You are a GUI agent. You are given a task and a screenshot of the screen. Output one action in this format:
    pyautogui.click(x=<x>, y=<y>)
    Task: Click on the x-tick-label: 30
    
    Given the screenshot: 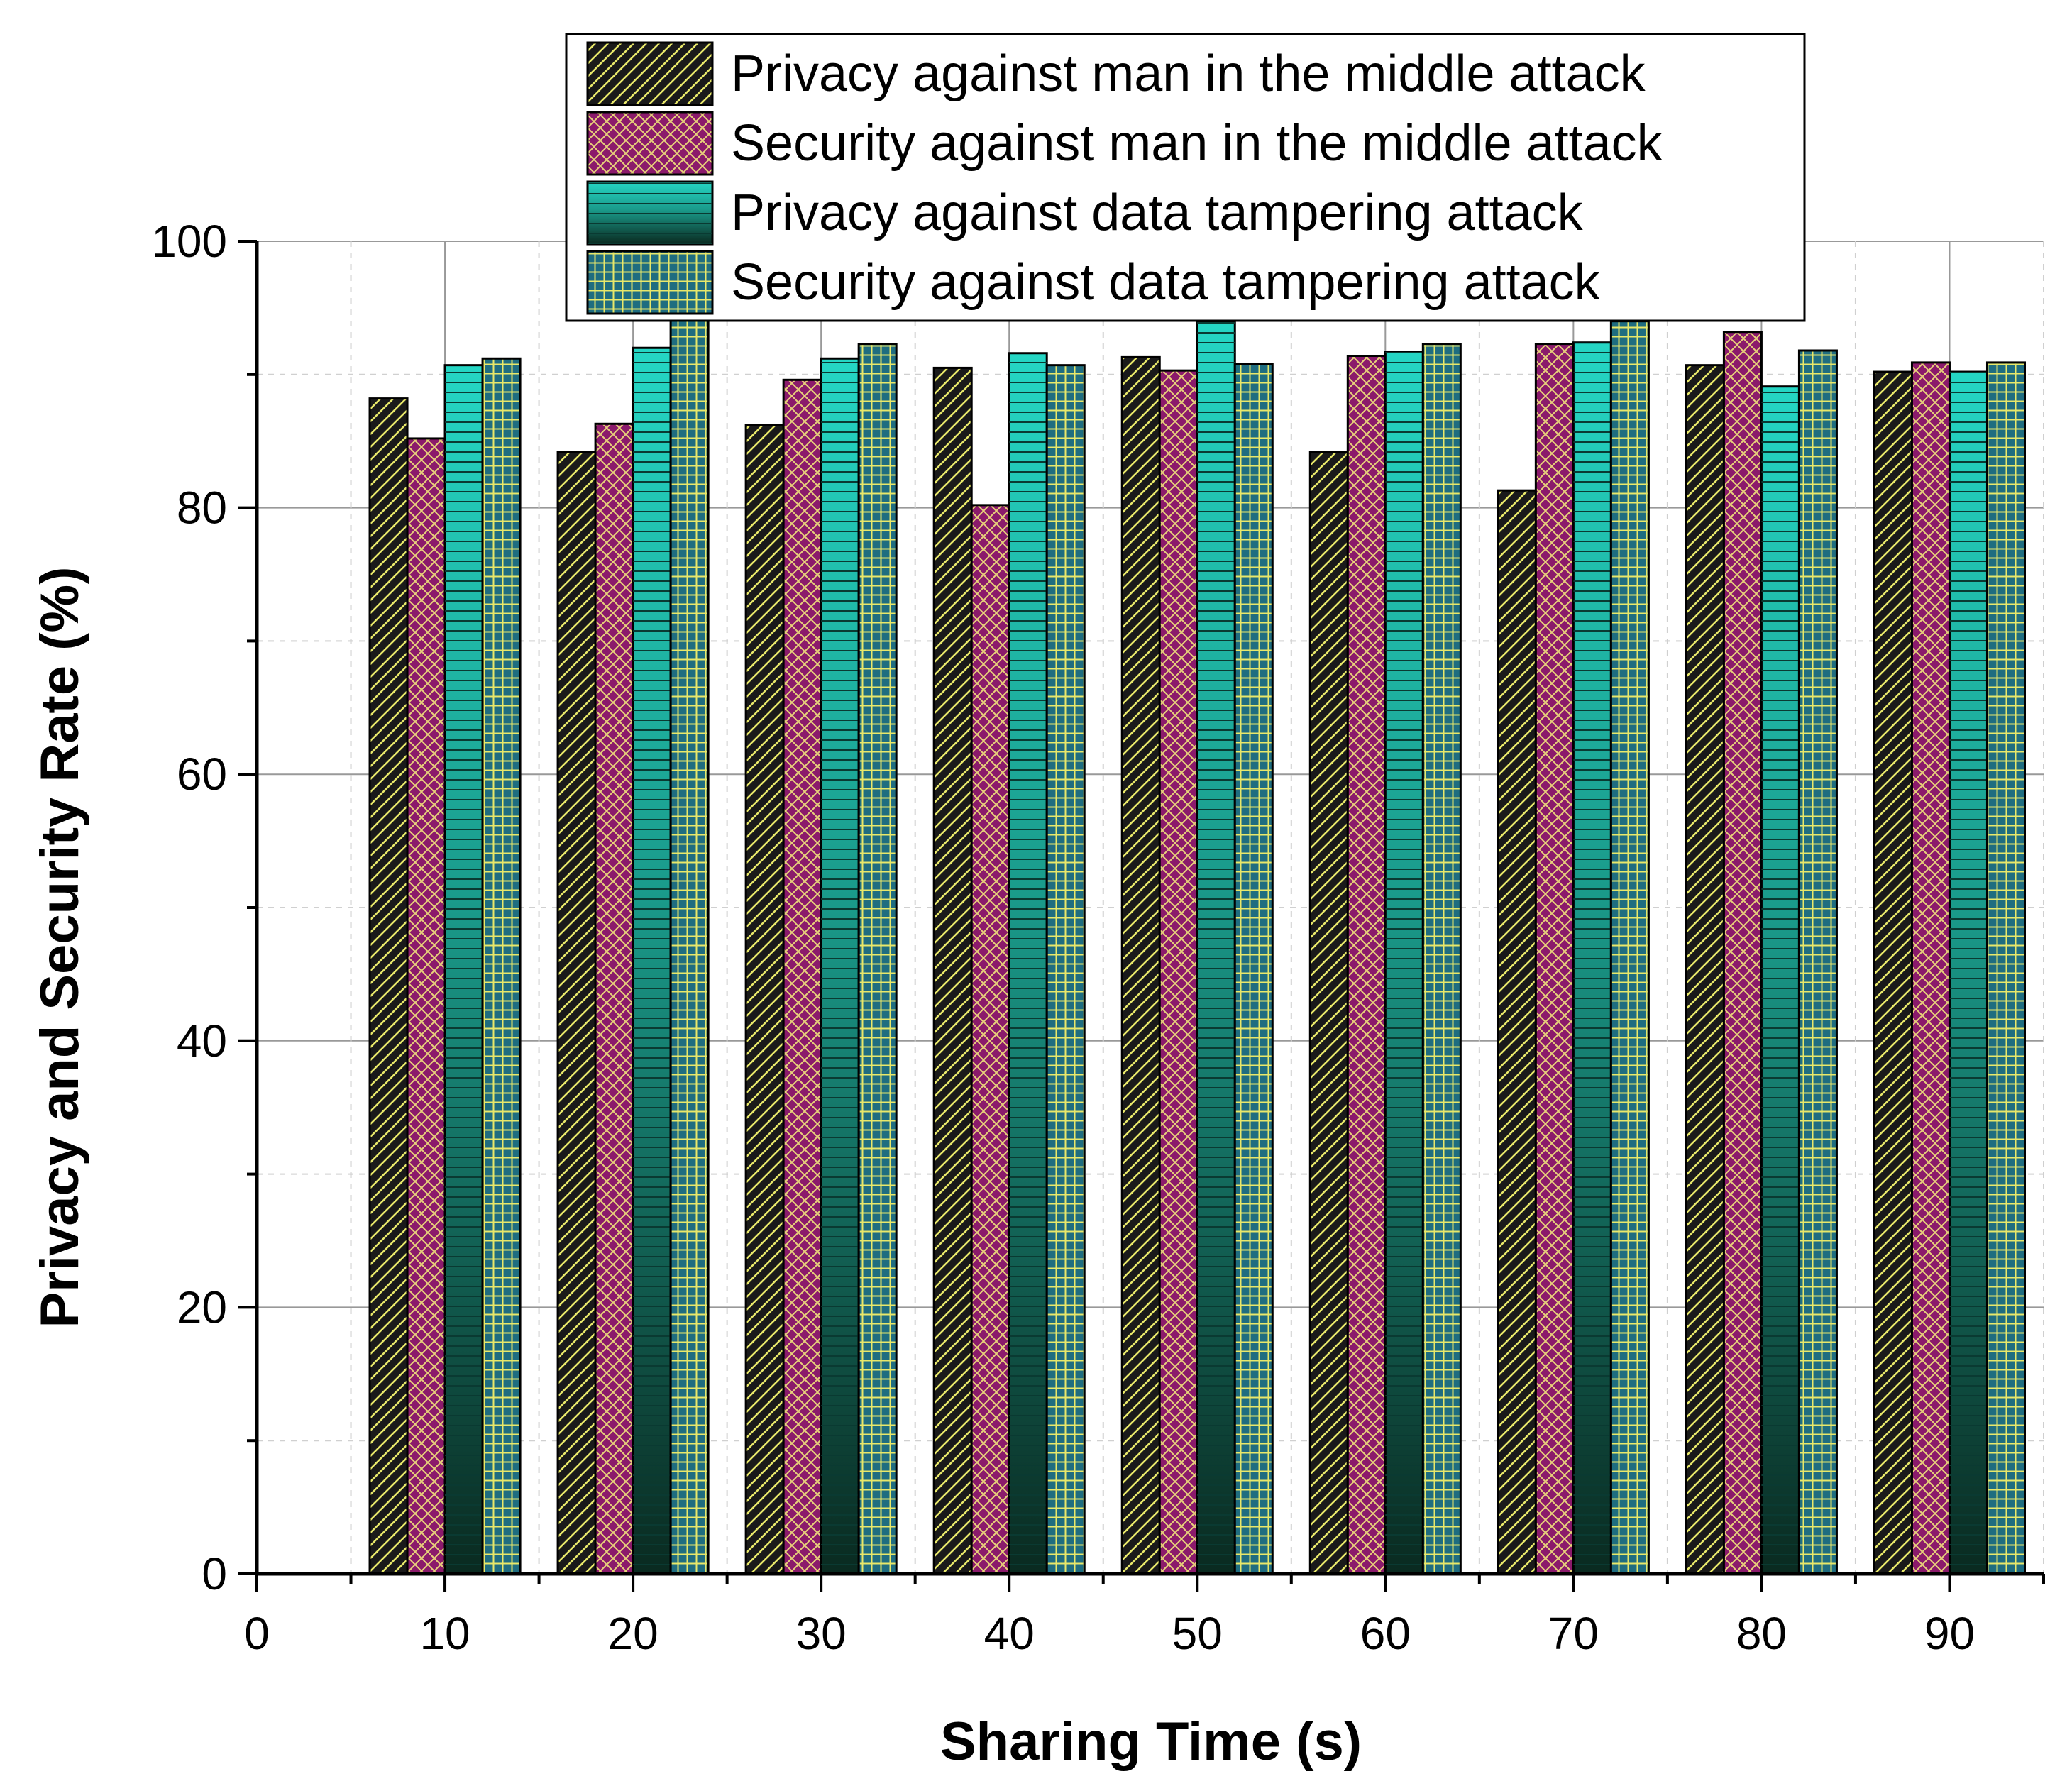 What is the action you would take?
    pyautogui.click(x=821, y=1633)
    